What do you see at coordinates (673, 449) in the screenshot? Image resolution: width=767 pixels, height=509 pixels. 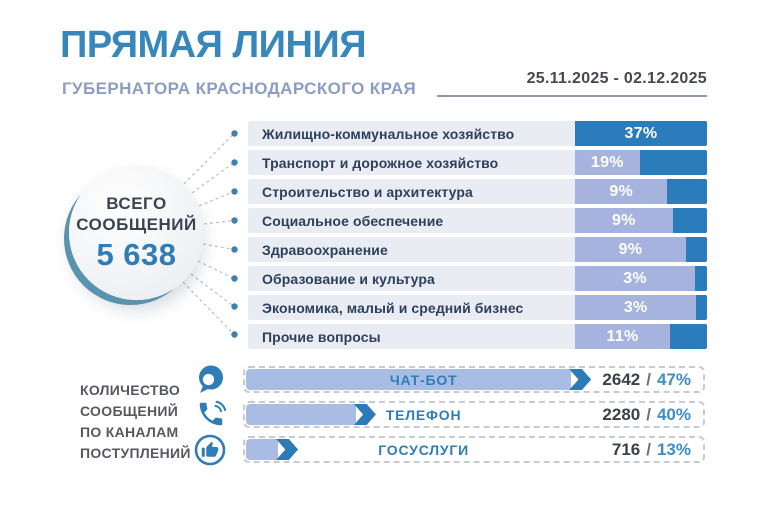 I see `channel-percent: 13%` at bounding box center [673, 449].